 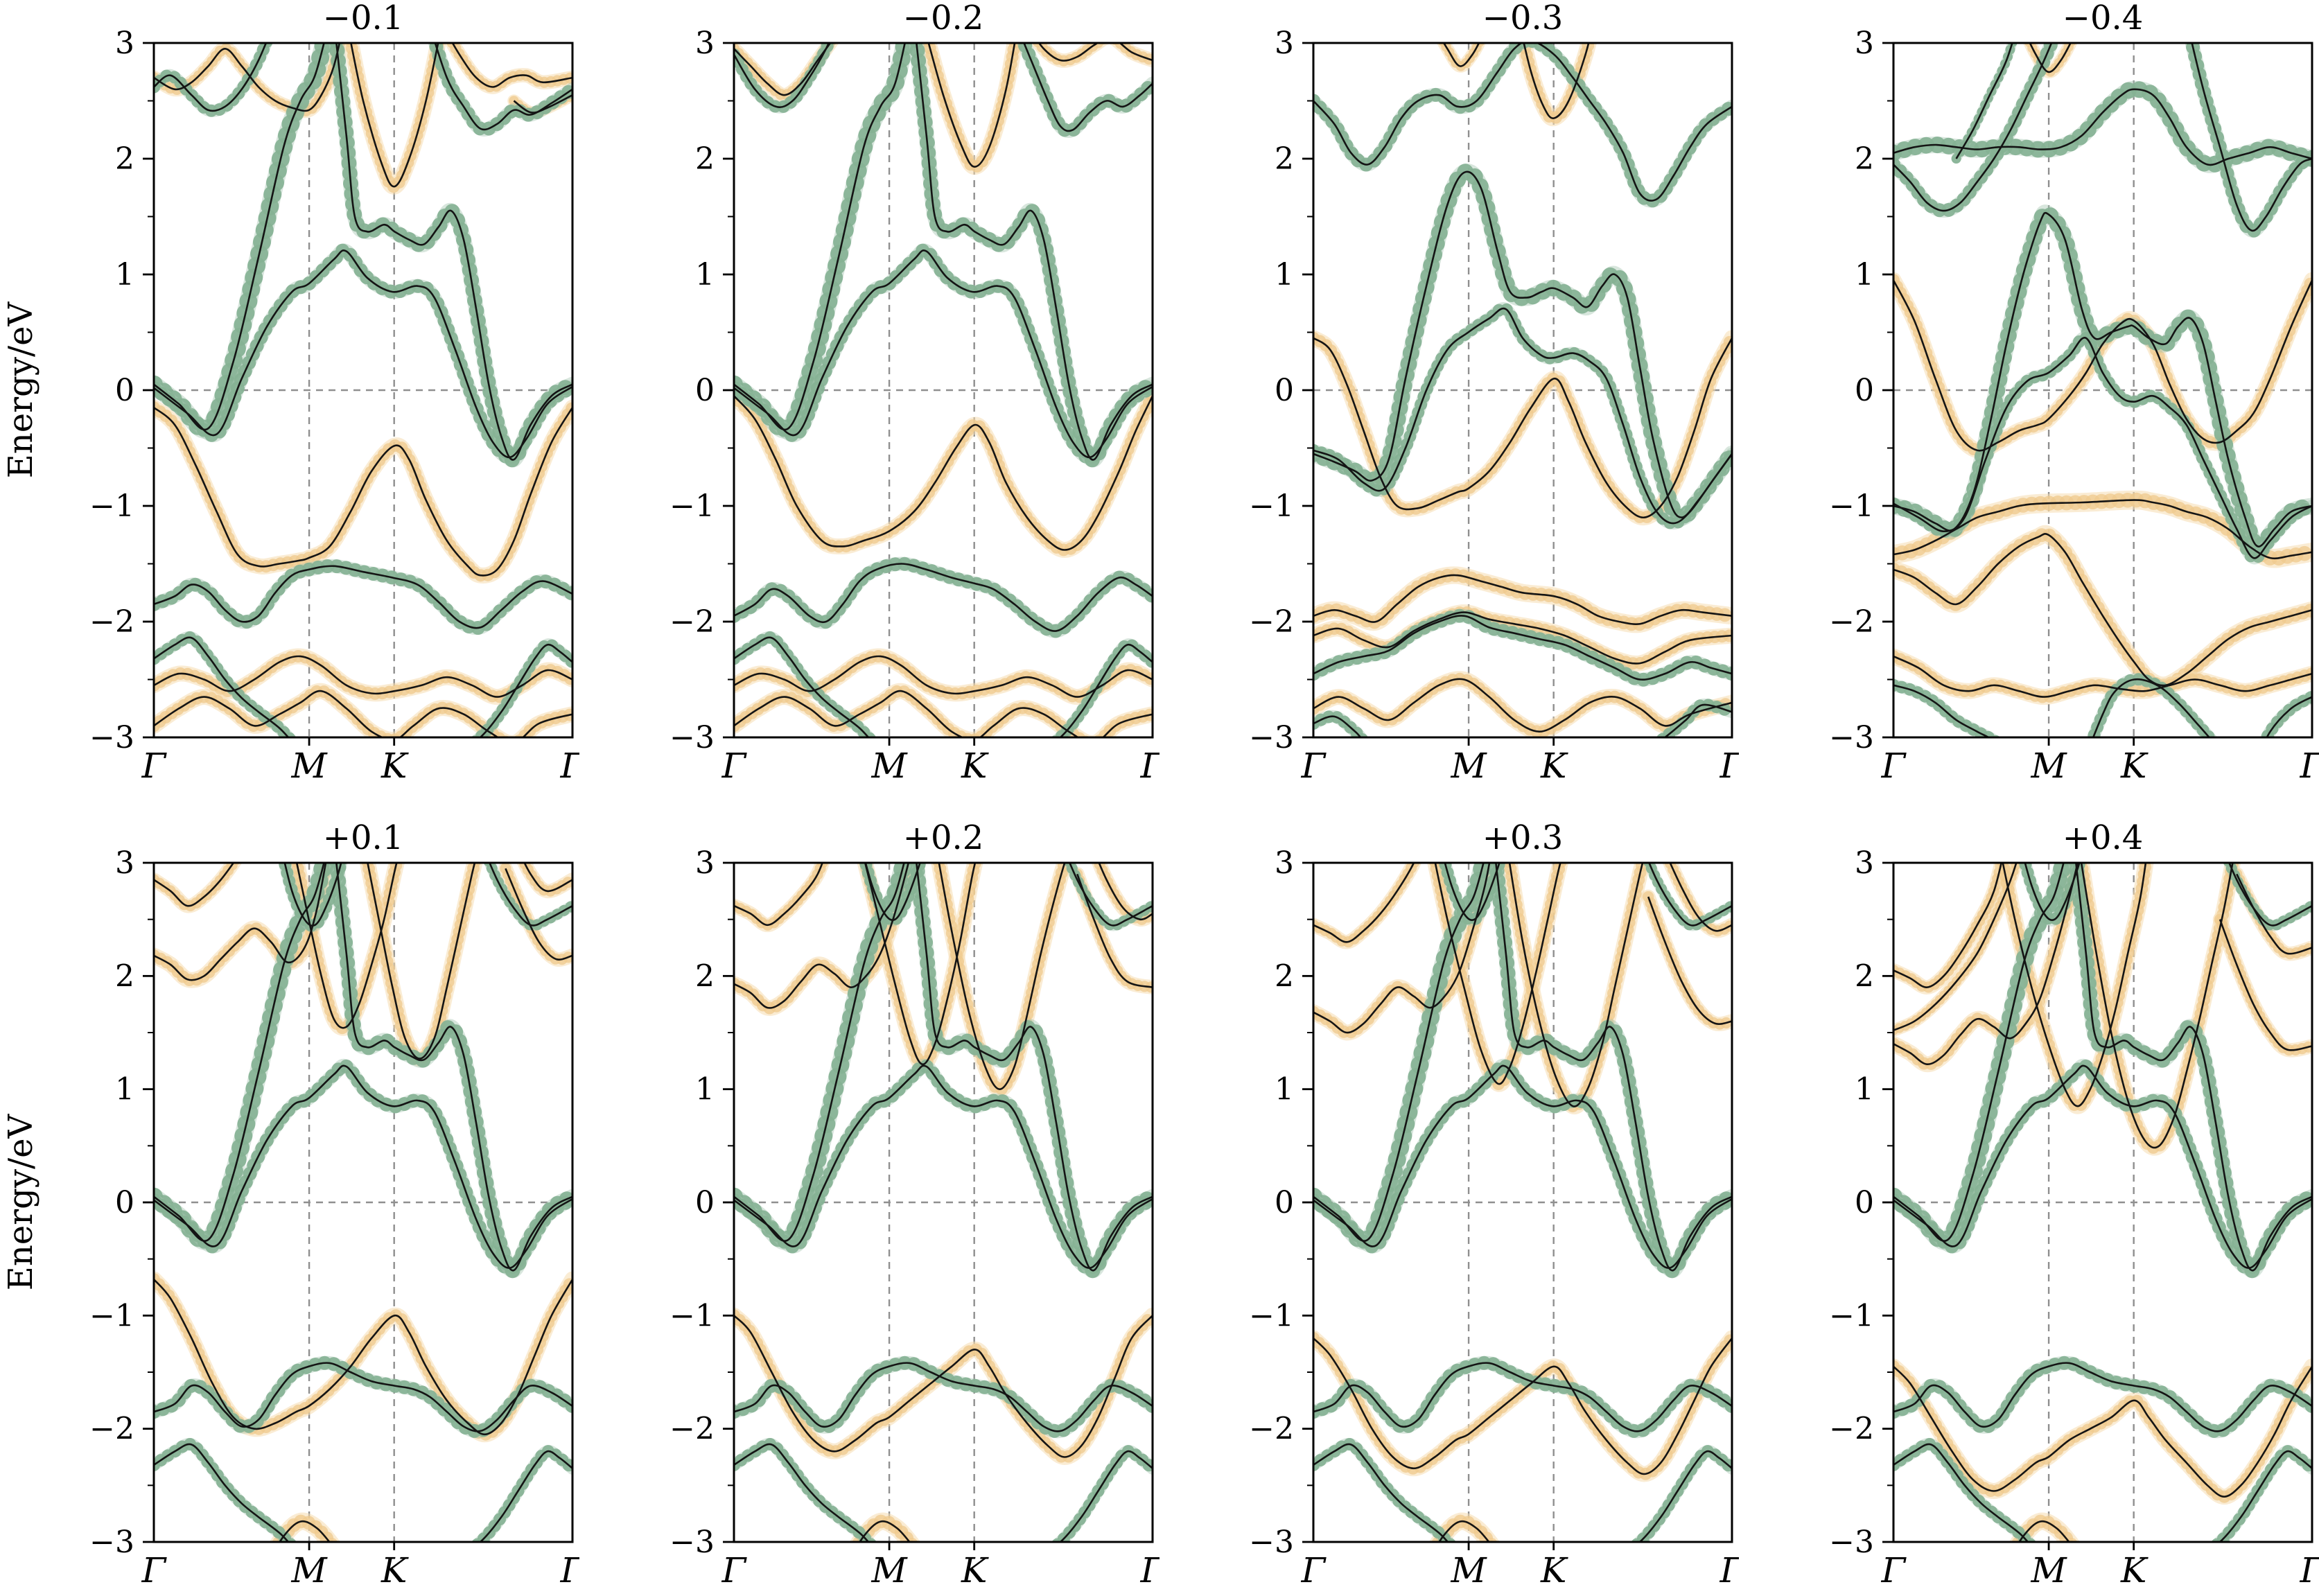 I want to click on panel-title: −0.4, so click(x=2103, y=18).